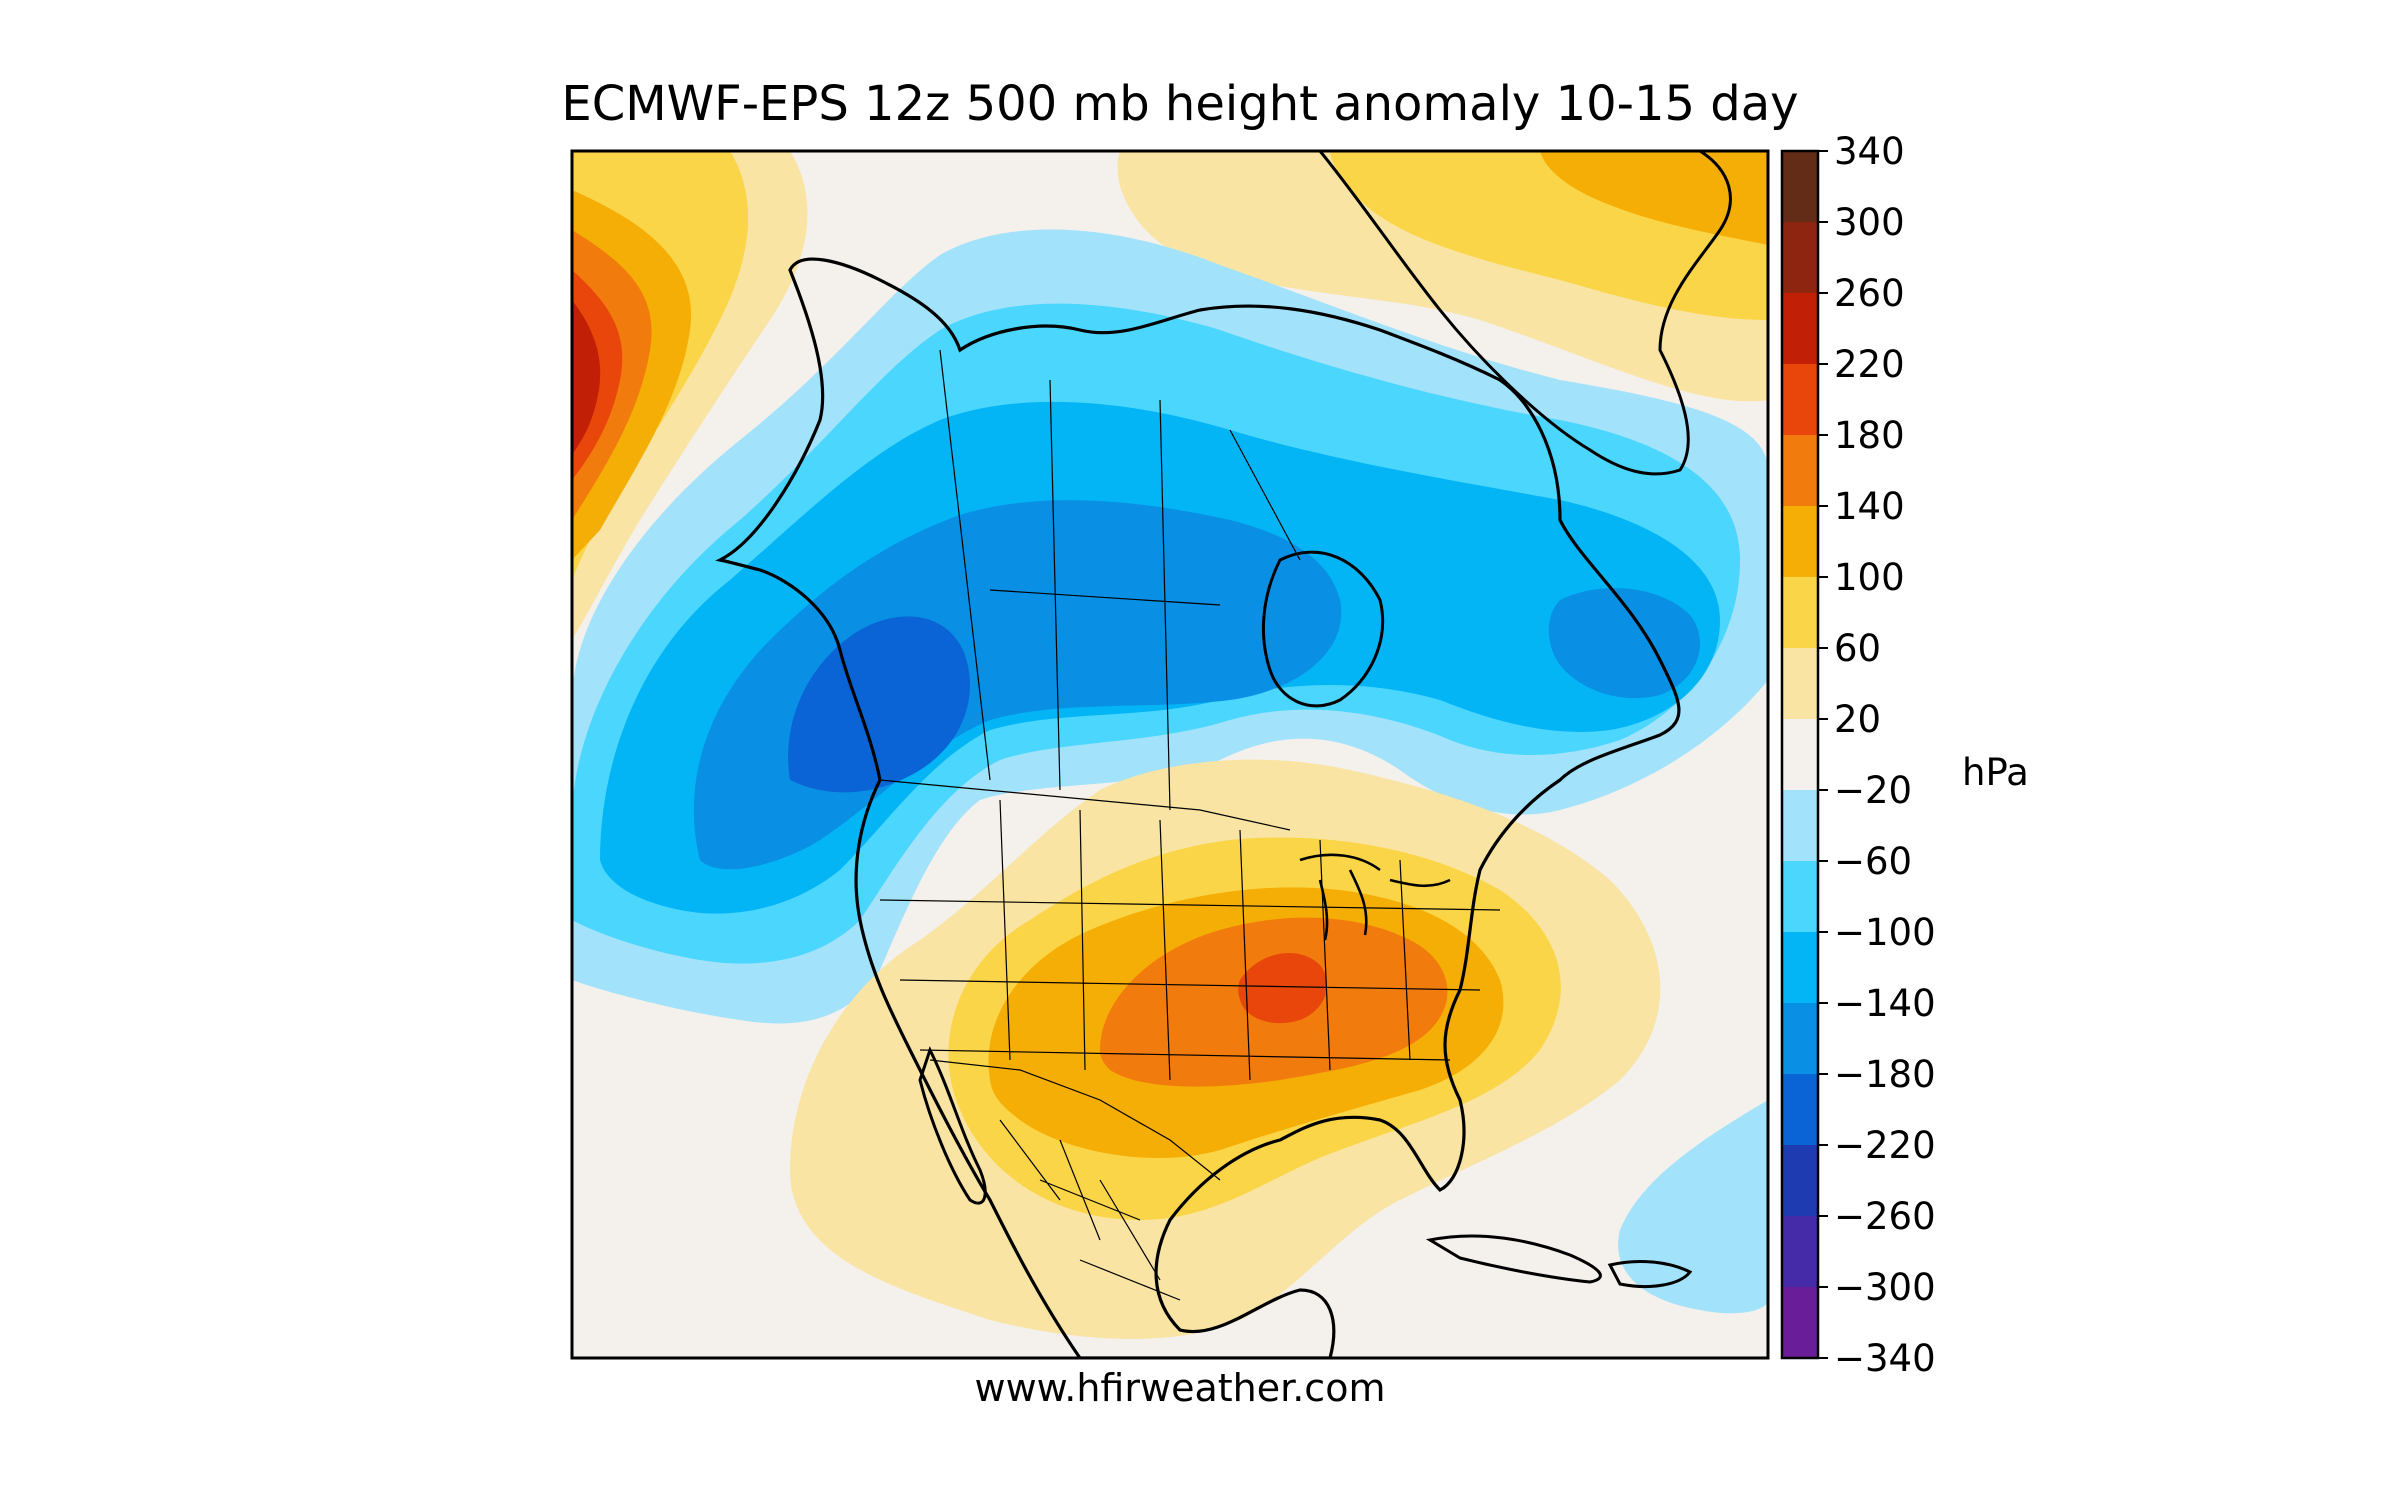 This screenshot has height=1500, width=2400. What do you see at coordinates (1885, 1145) in the screenshot?
I see `colorbar-tick-label: −220` at bounding box center [1885, 1145].